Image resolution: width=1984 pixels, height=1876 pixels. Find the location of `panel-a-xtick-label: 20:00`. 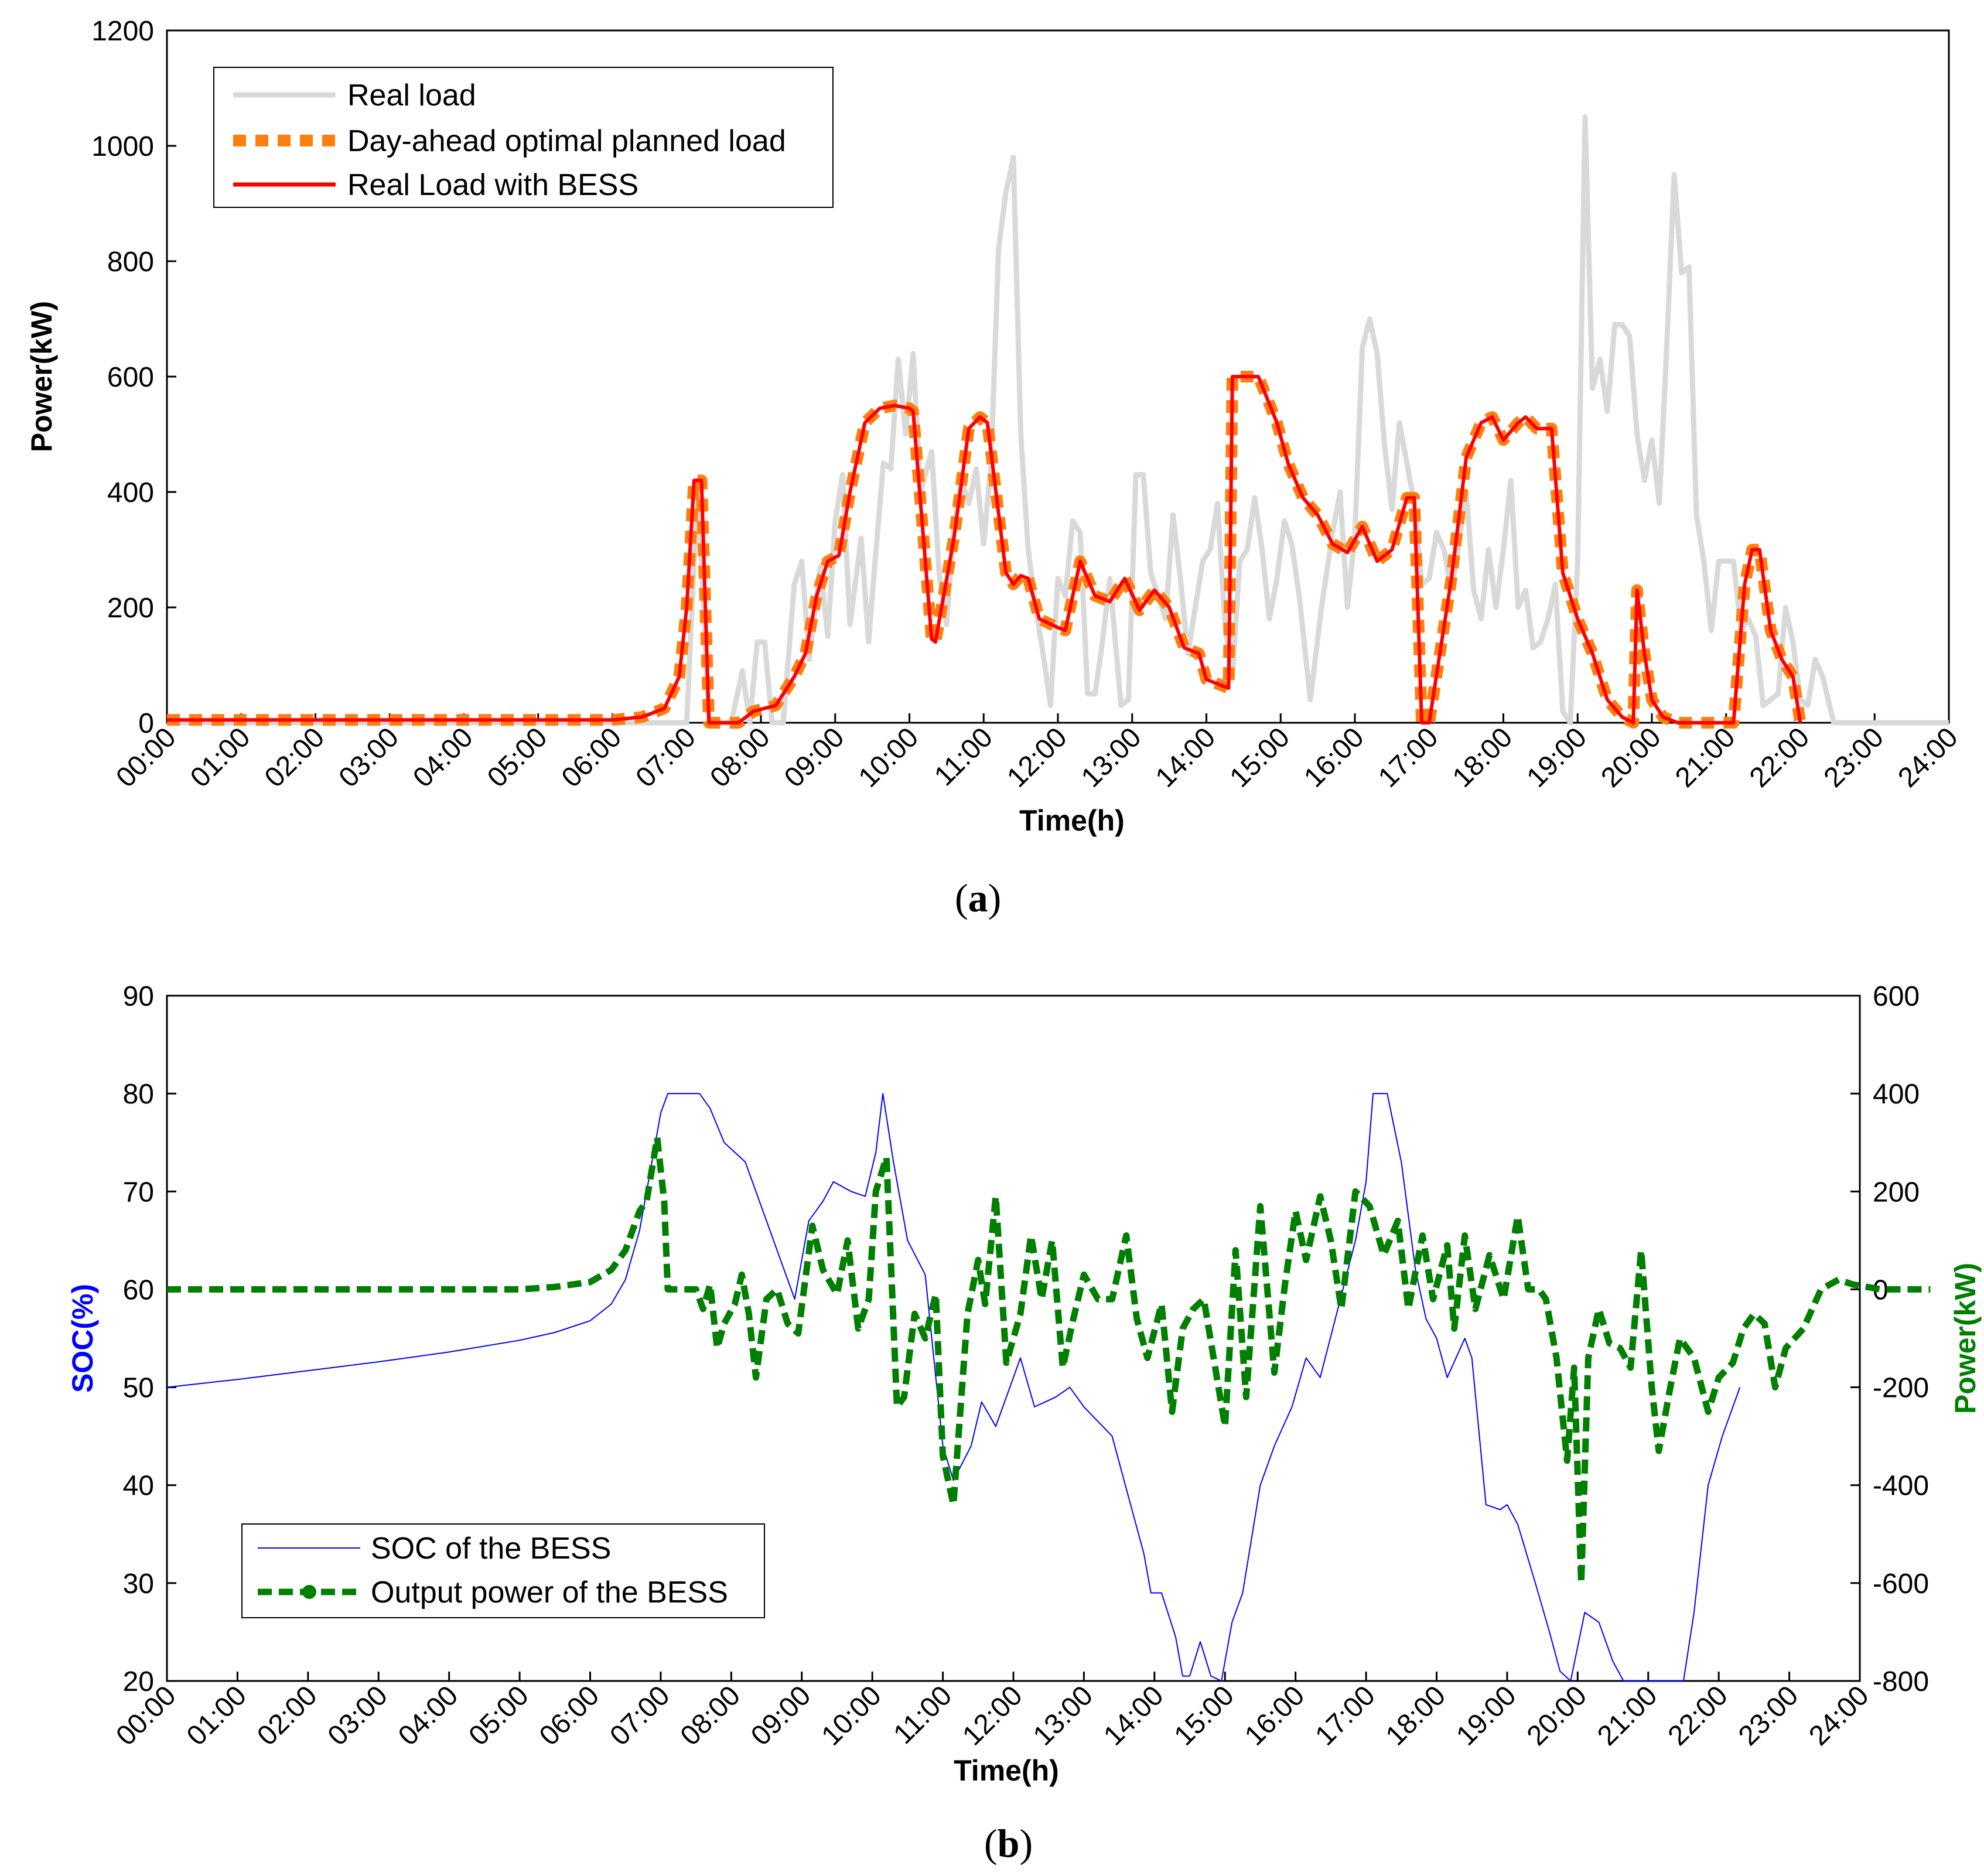

panel-a-xtick-label: 20:00 is located at coordinates (1631, 757).